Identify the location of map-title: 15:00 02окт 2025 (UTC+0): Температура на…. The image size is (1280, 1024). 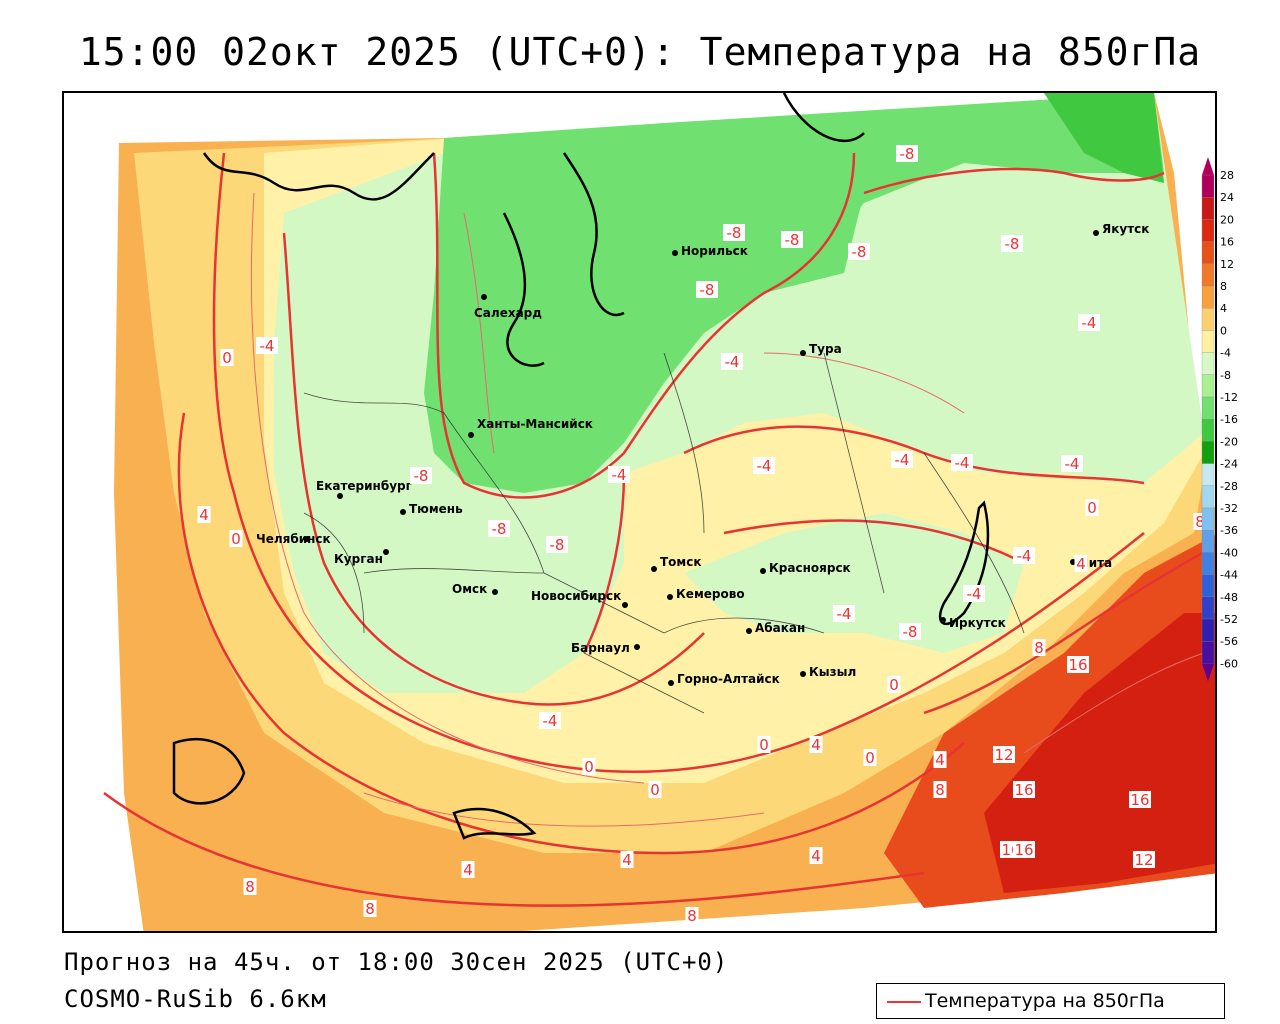
(640, 52).